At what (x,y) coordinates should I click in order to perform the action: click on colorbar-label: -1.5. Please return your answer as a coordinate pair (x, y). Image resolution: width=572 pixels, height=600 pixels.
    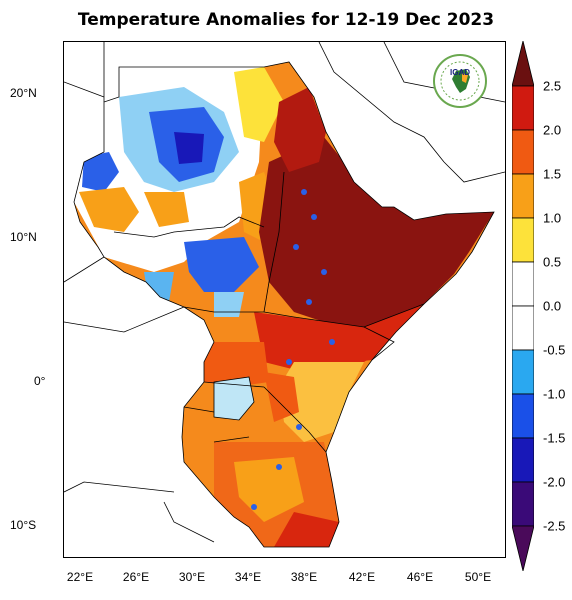
    Looking at the image, I should click on (554, 438).